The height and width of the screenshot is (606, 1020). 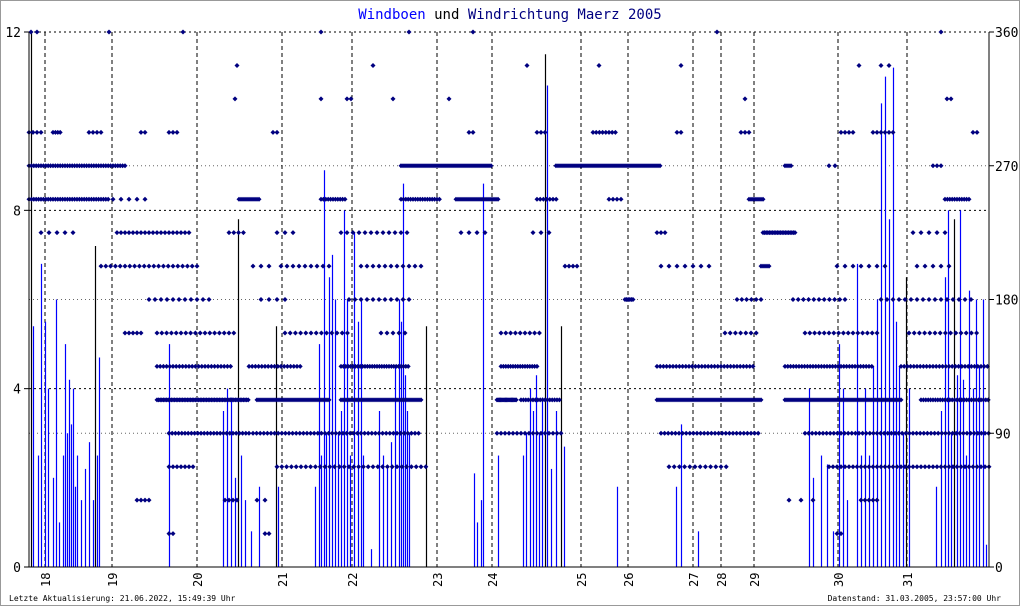 What do you see at coordinates (908, 580) in the screenshot?
I see `x-tick-label: 31` at bounding box center [908, 580].